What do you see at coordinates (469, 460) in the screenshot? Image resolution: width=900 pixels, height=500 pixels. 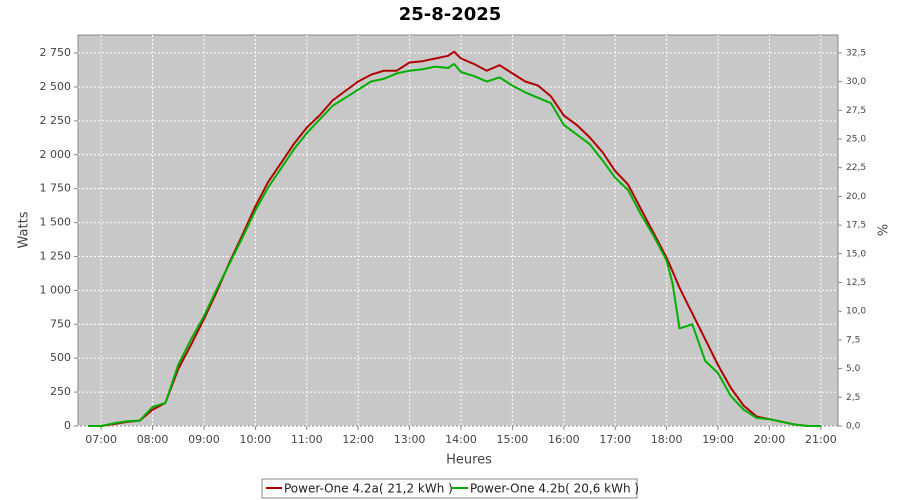 I see `x-axis-label: Heures` at bounding box center [469, 460].